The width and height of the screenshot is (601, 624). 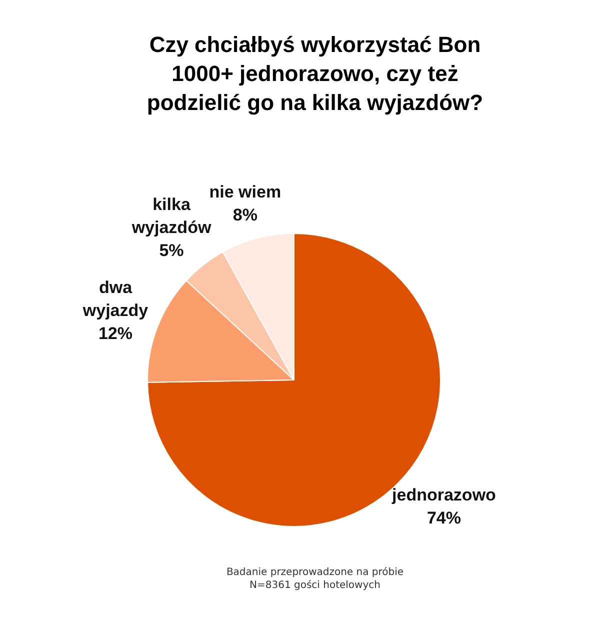 I want to click on slice-label: nie wiem, so click(x=245, y=192).